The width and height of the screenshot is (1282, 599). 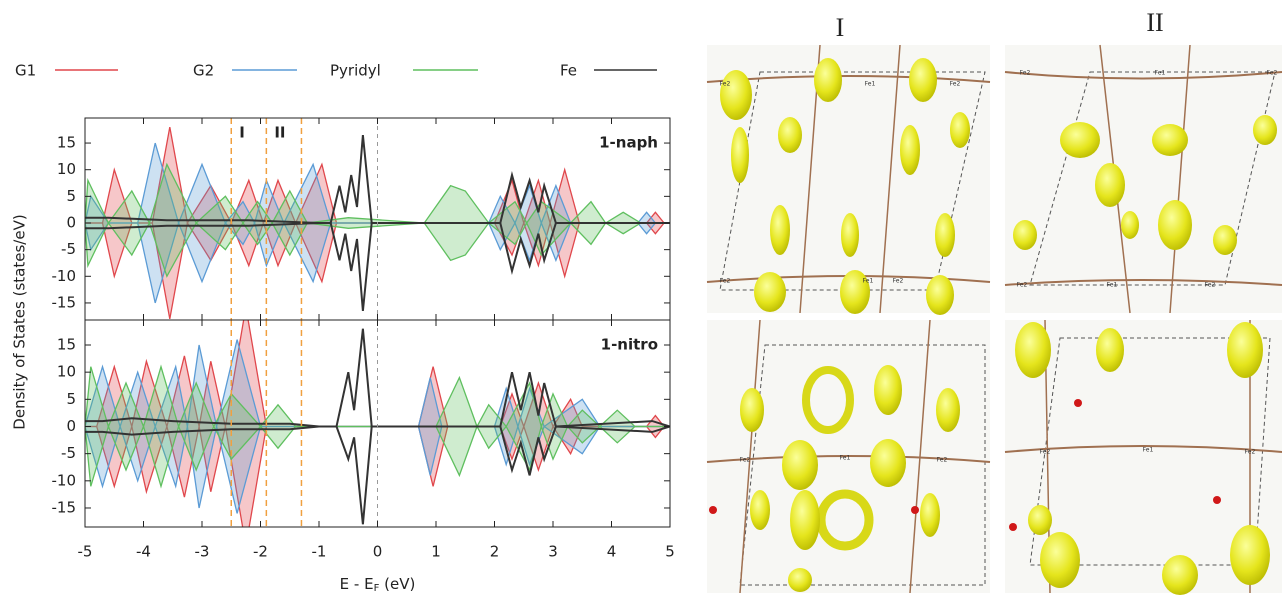 What do you see at coordinates (377, 588) in the screenshot?
I see `x-axis-label-part: F` at bounding box center [377, 588].